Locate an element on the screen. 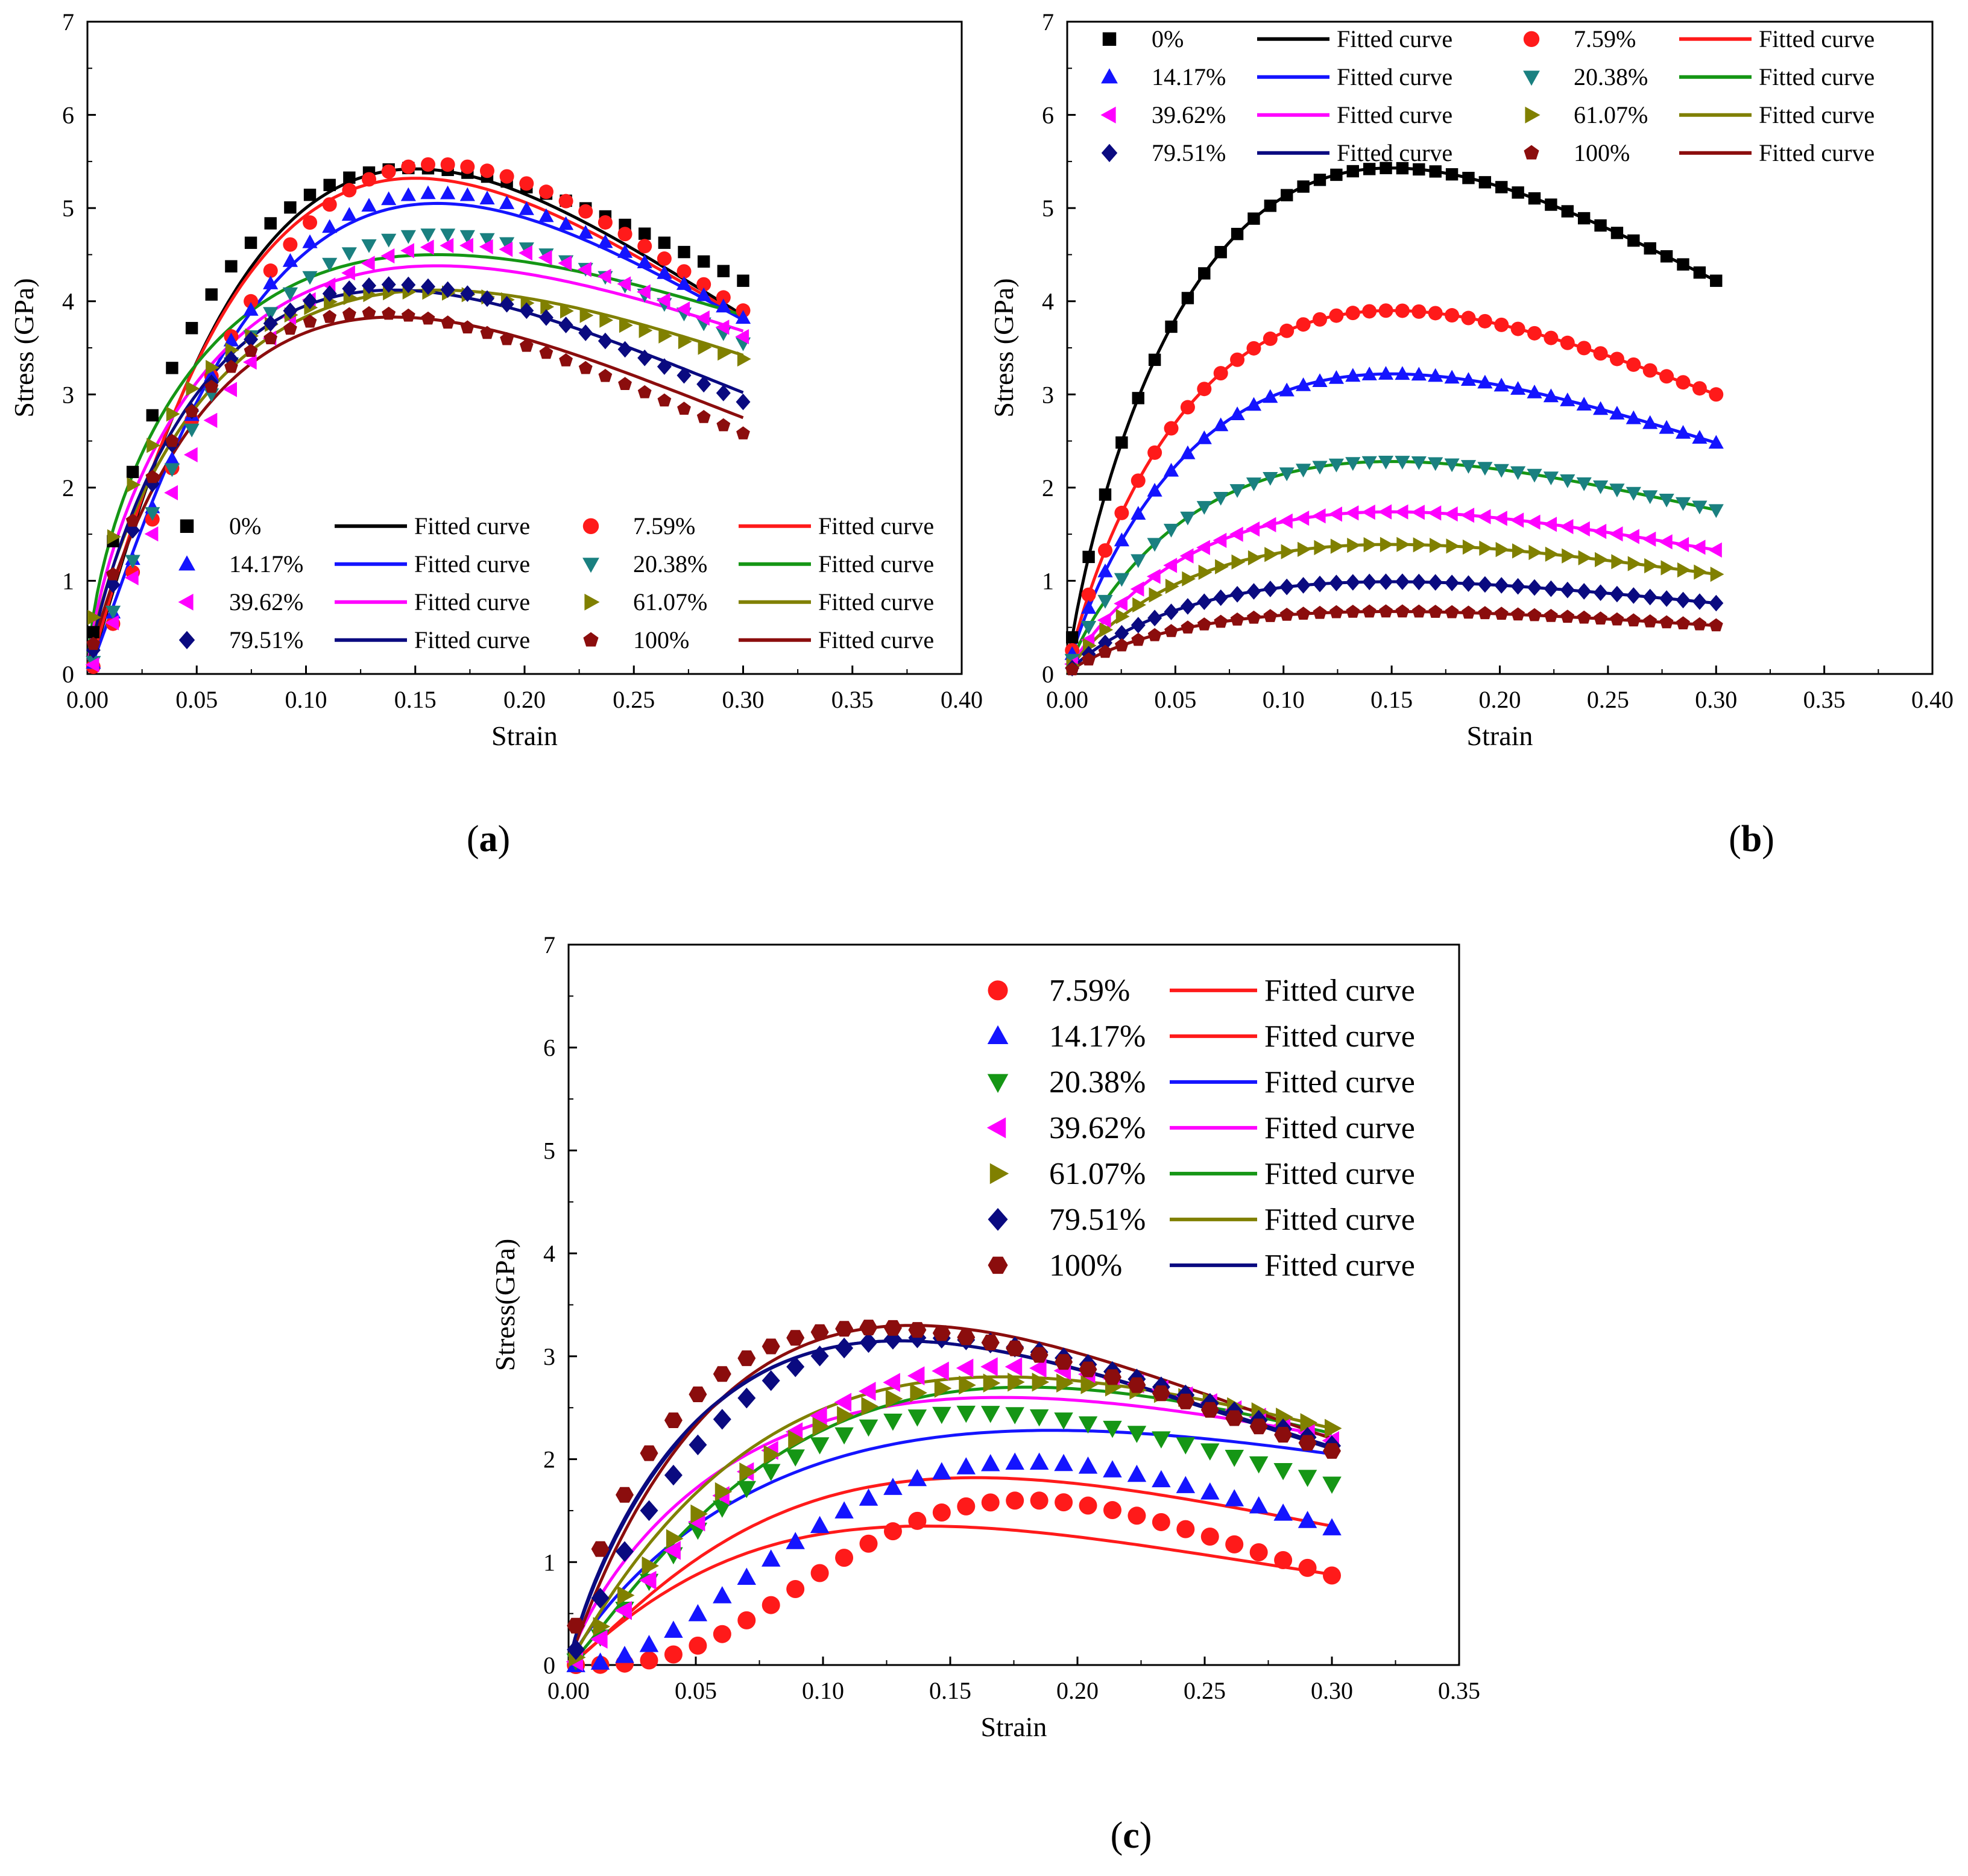 This screenshot has width=1968, height=1876. x-tick-label: 0.15 is located at coordinates (950, 1691).